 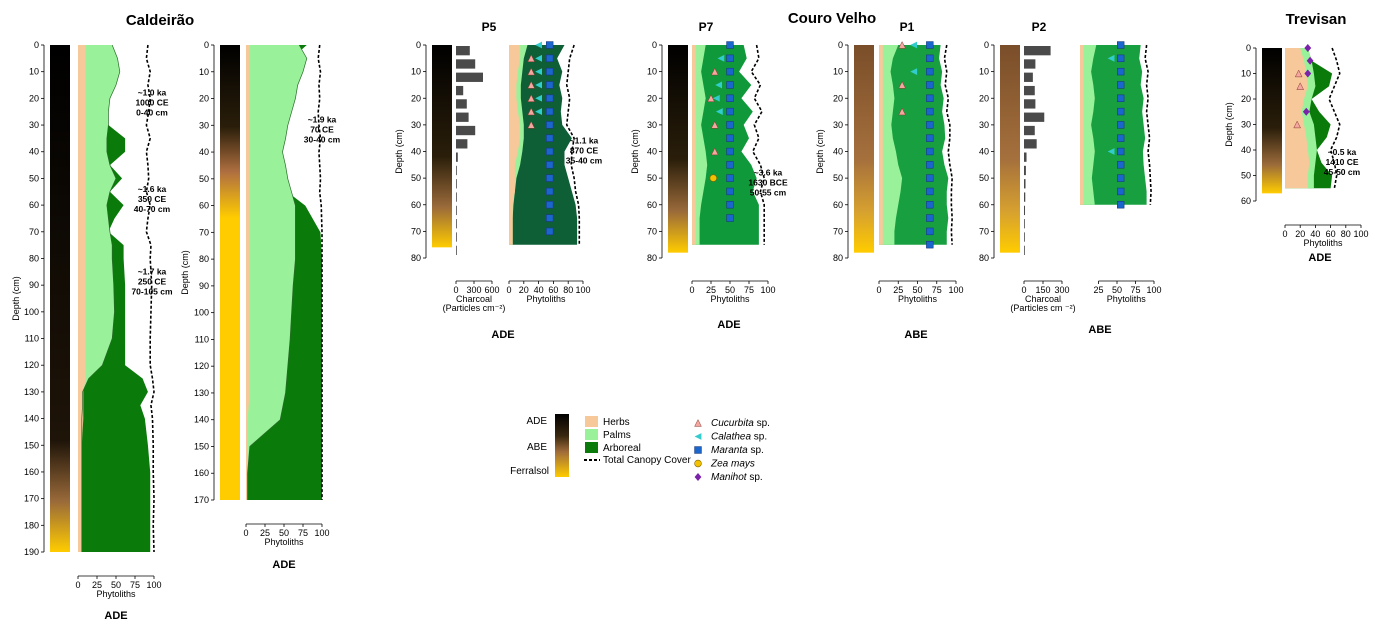 What do you see at coordinates (152, 291) in the screenshot?
I see `date-annotation: 70-105 cm` at bounding box center [152, 291].